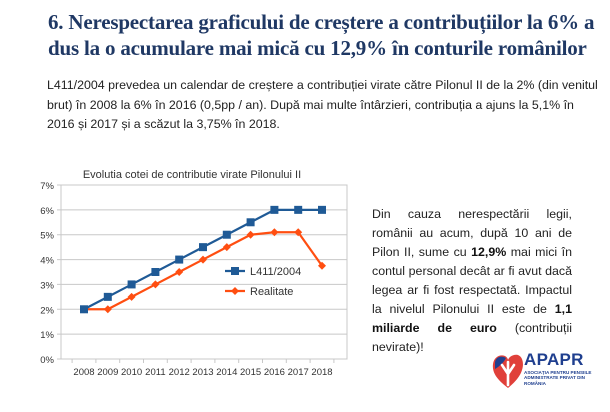 This screenshot has width=610, height=412. Describe the element at coordinates (155, 372) in the screenshot. I see `x-tick-label: 2011` at that location.